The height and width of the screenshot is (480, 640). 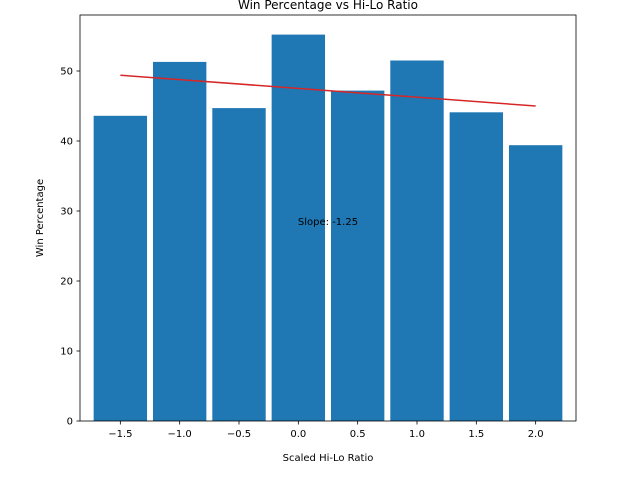 I want to click on trendline, so click(x=328, y=90).